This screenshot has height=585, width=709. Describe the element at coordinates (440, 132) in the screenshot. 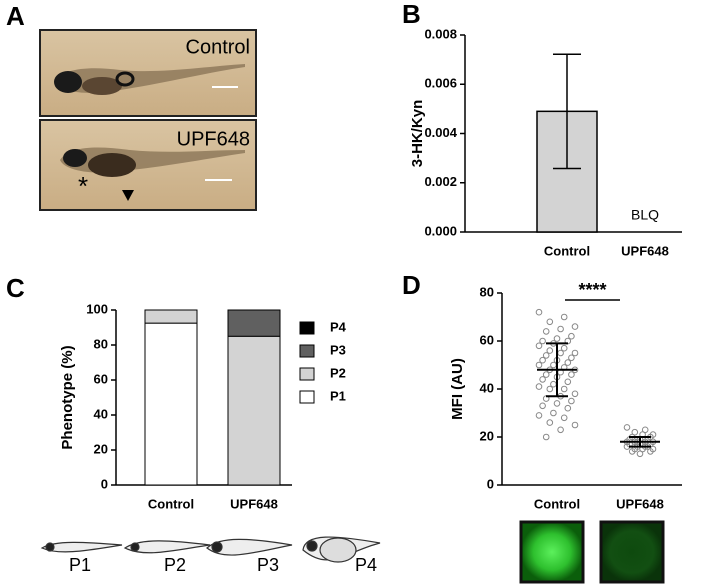

I see `y-tick-label: 0.004` at that location.